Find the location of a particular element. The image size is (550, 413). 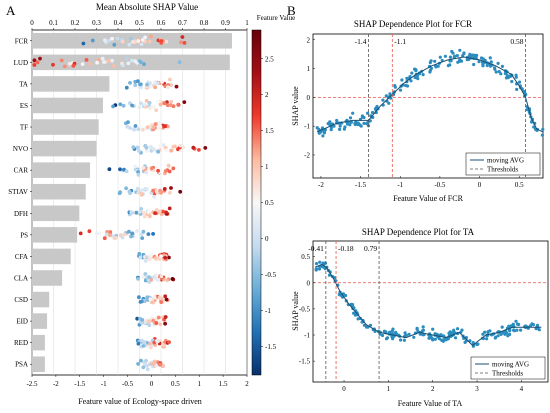

top-axis-ticks: 0 0.1 0.2 0.3 0.4 0.5 0.6 0.7 0.8 0.9 1 is located at coordinates (139, 24).